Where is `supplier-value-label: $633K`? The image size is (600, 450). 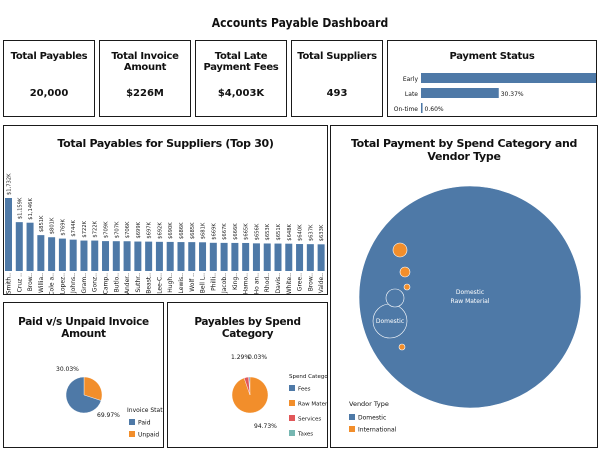 supplier-value-label: $633K is located at coordinates (322, 232).